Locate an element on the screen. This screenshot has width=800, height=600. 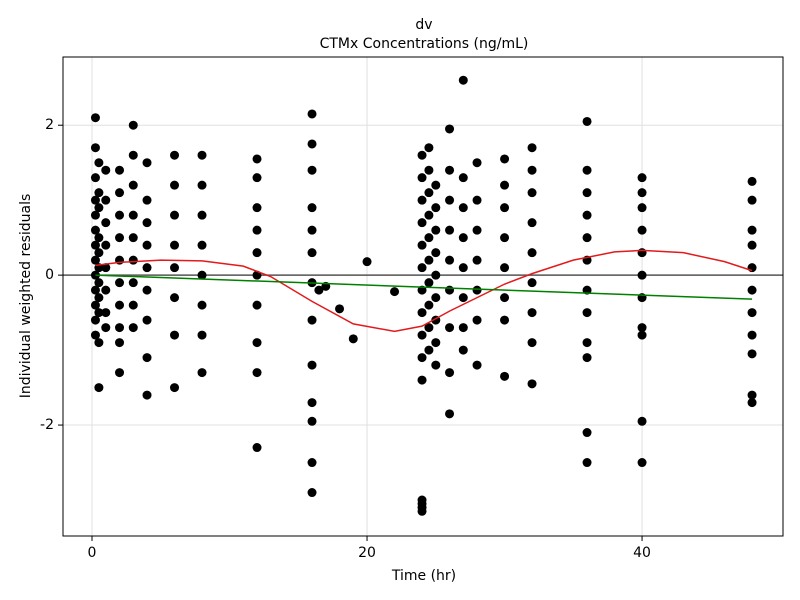
trend-line is located at coordinates (424, 287).